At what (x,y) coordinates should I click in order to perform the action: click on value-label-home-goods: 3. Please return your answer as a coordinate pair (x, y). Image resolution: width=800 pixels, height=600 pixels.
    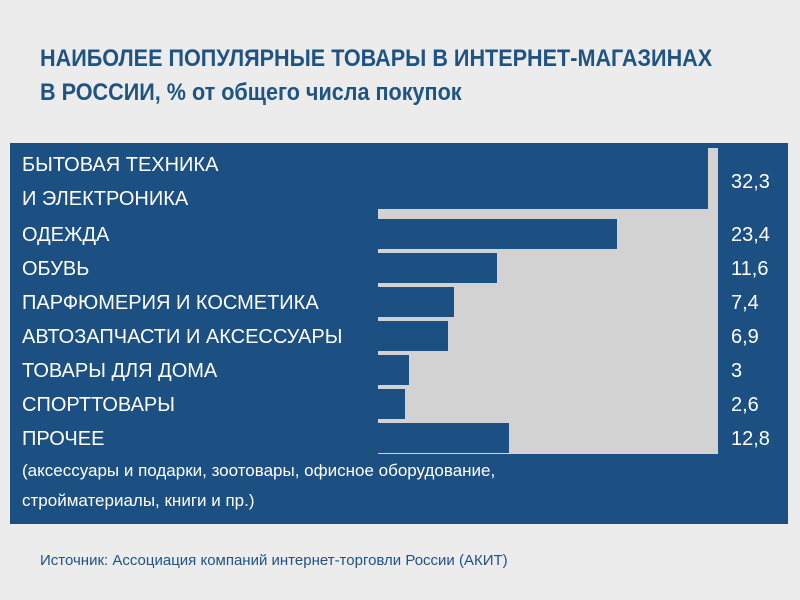
    Looking at the image, I should click on (737, 371).